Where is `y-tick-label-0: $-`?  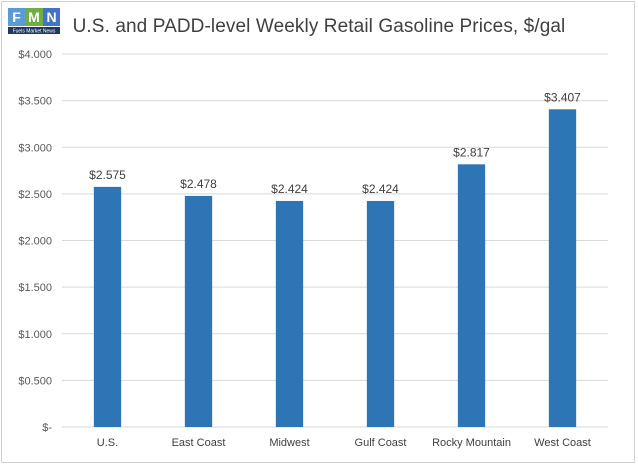 y-tick-label-0: $- is located at coordinates (47, 428).